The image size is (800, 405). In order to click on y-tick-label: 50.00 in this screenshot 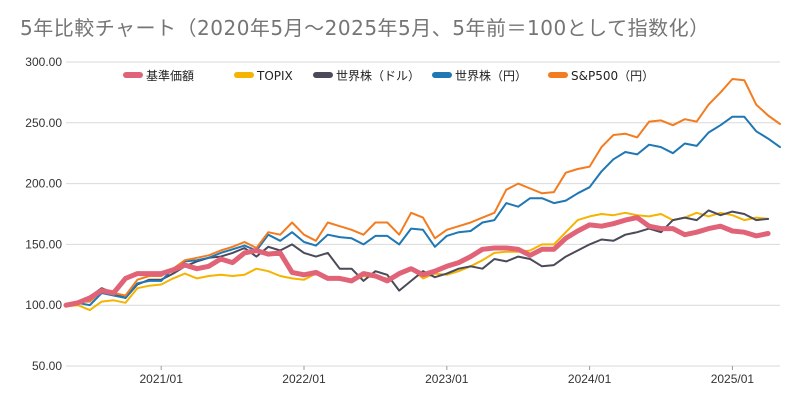, I will do `click(47, 366)`.